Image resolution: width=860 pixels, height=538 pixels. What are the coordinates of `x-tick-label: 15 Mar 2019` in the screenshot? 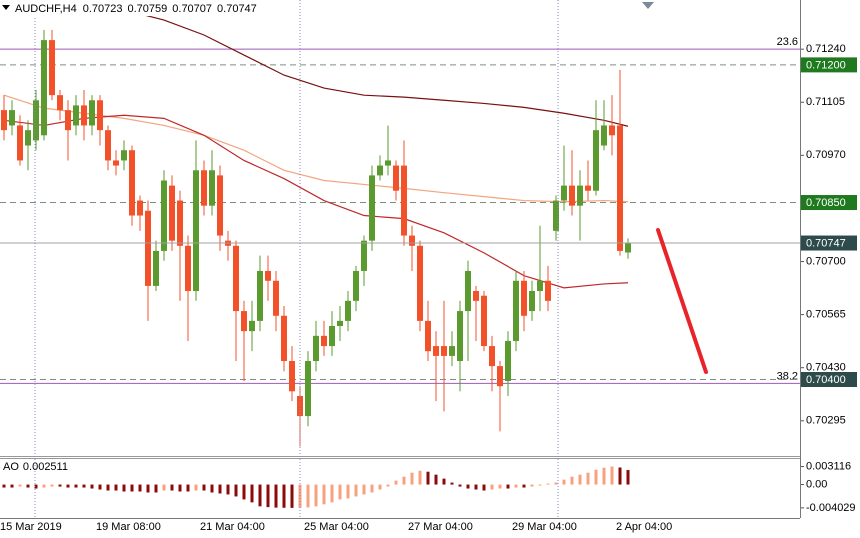 It's located at (31, 527).